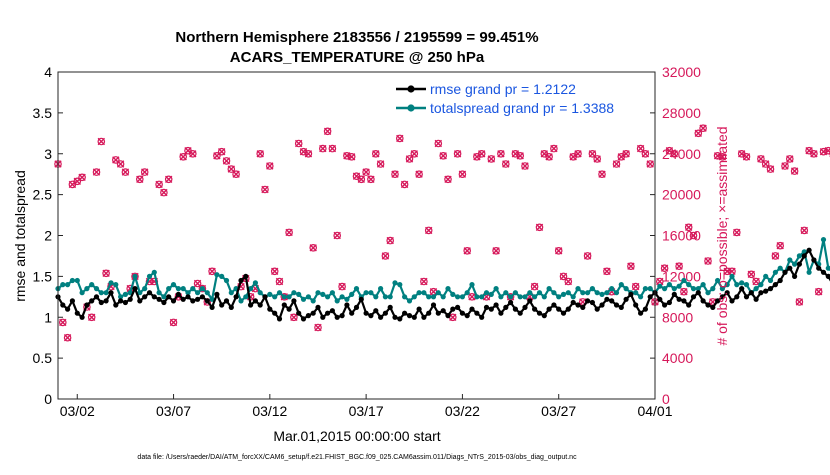  What do you see at coordinates (722, 235) in the screenshot?
I see `y2-axis-label: # of obs: o=possible; ×=assimilated` at bounding box center [722, 235].